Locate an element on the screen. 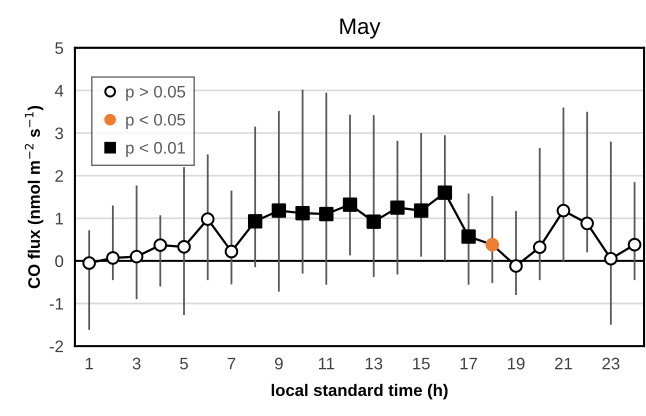  x-tick-label: 11 is located at coordinates (326, 364).